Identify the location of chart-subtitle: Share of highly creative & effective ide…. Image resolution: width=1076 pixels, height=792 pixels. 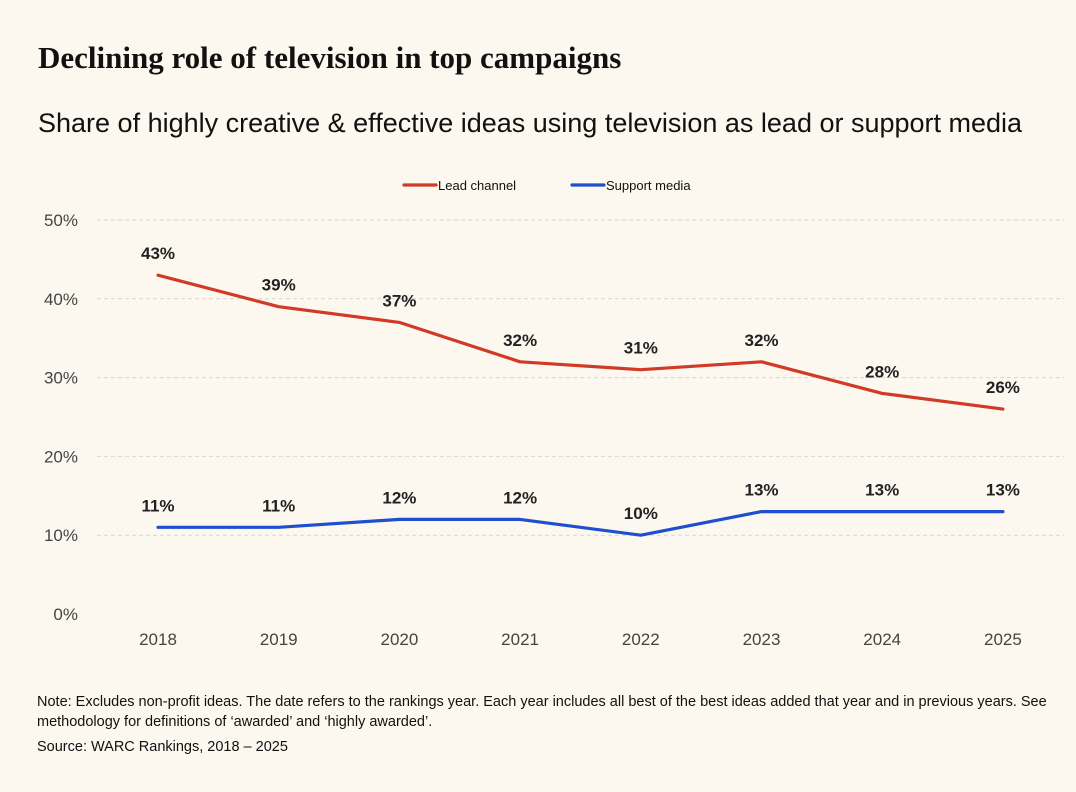
(530, 123).